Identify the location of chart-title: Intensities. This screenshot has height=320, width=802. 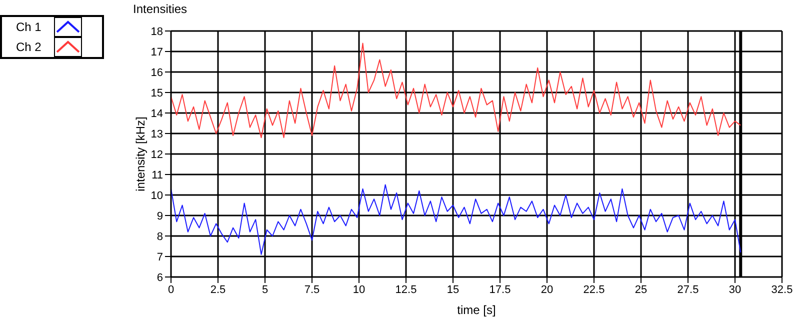
(160, 9).